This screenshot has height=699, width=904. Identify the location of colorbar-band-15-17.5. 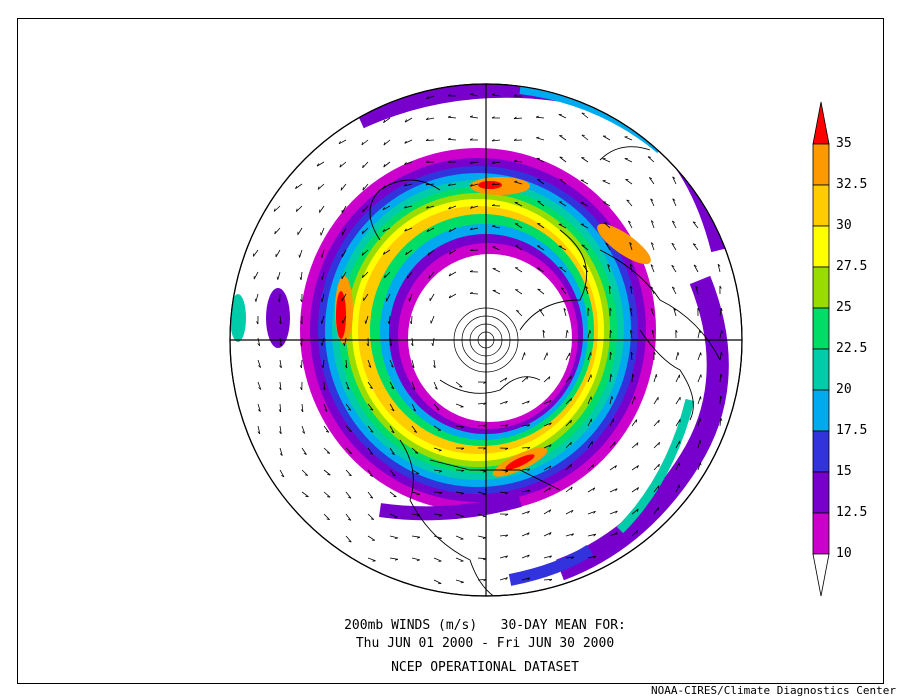
(821, 451).